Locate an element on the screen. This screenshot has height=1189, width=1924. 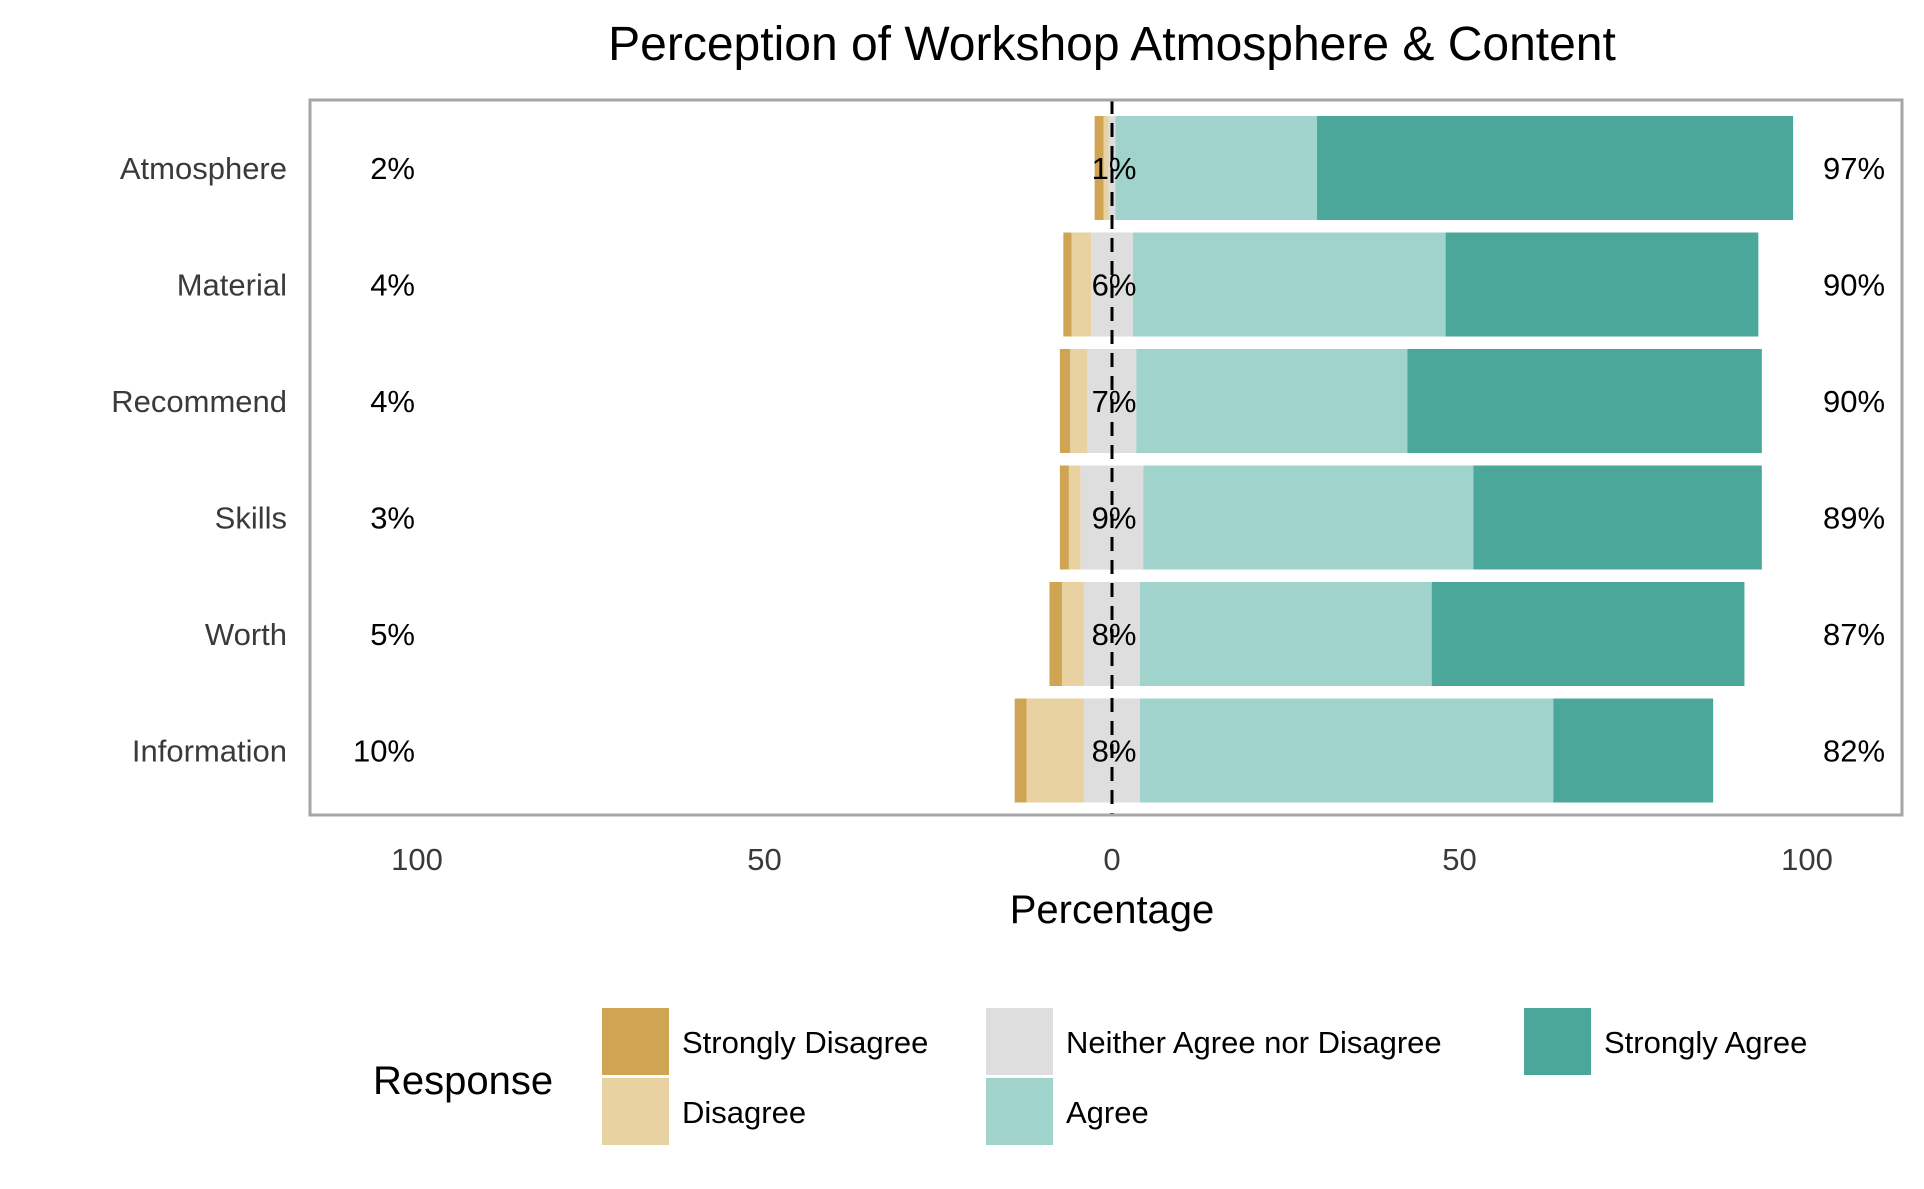
low-percent-label: 5% is located at coordinates (392, 634).